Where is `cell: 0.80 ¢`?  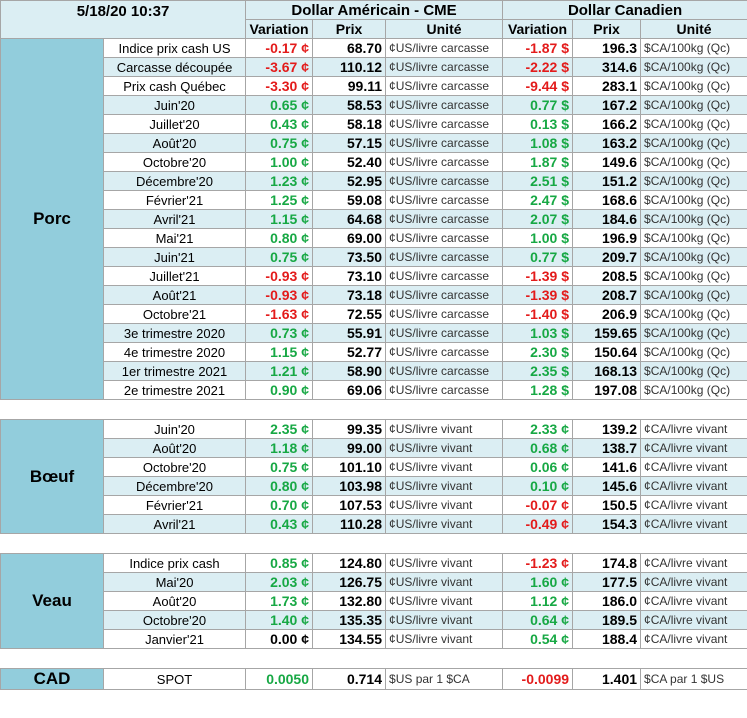
cell: 0.80 ¢ is located at coordinates (279, 238).